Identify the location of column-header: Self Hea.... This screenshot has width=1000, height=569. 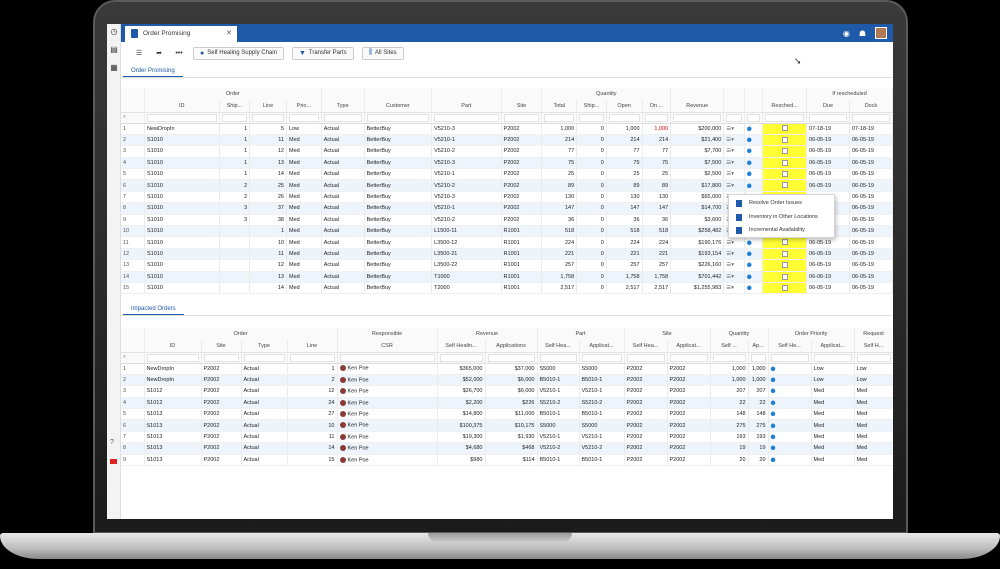
(646, 346).